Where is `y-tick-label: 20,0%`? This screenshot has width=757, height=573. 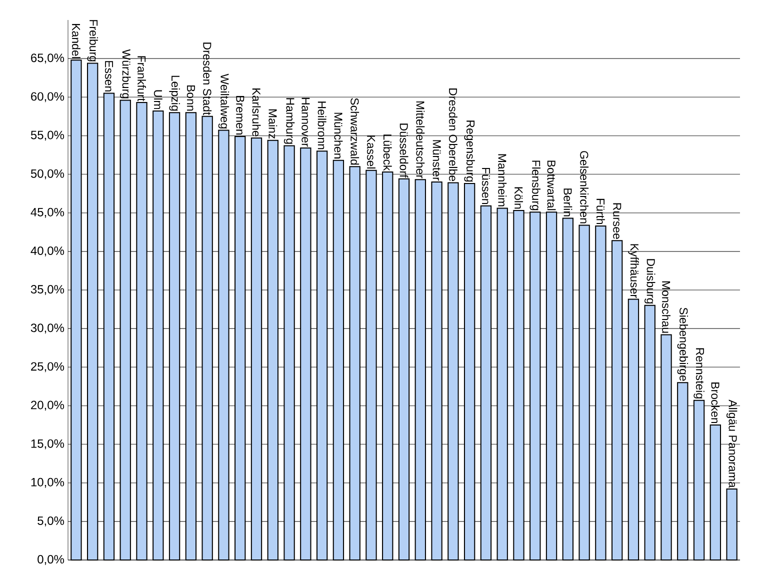
y-tick-label: 20,0% is located at coordinates (47, 405).